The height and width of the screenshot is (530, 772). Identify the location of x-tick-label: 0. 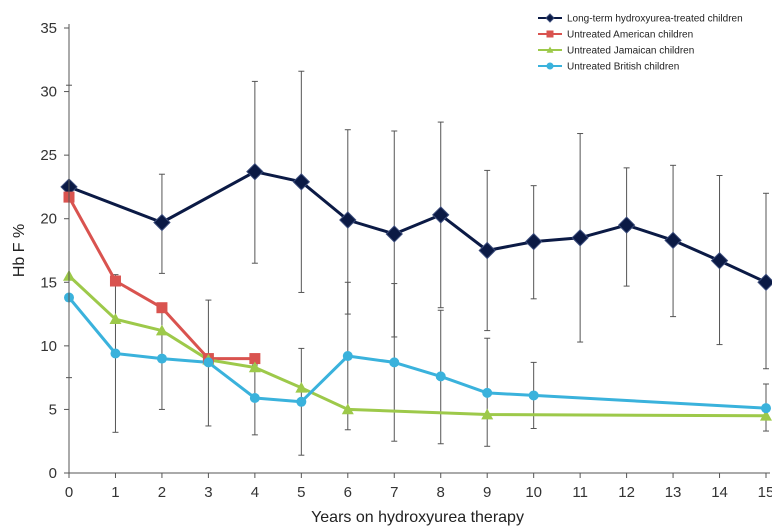
(69, 492).